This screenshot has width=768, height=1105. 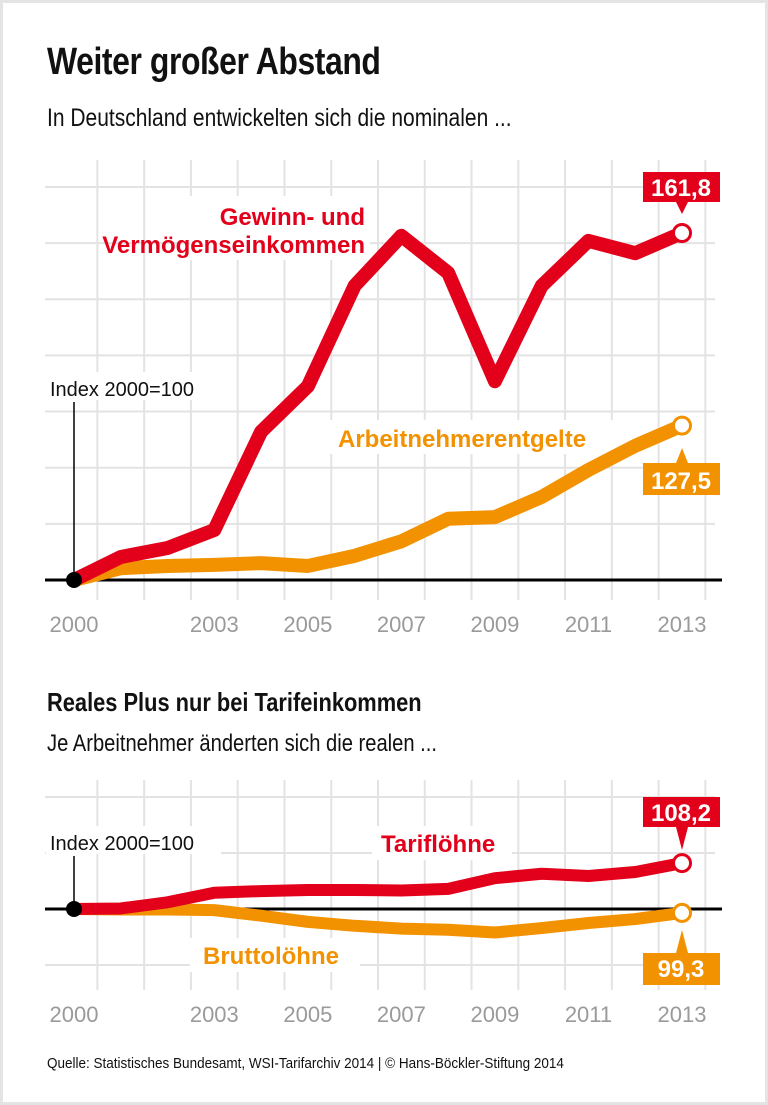 I want to click on end-value-label-arbeitnehmer: 127,5, so click(x=681, y=481).